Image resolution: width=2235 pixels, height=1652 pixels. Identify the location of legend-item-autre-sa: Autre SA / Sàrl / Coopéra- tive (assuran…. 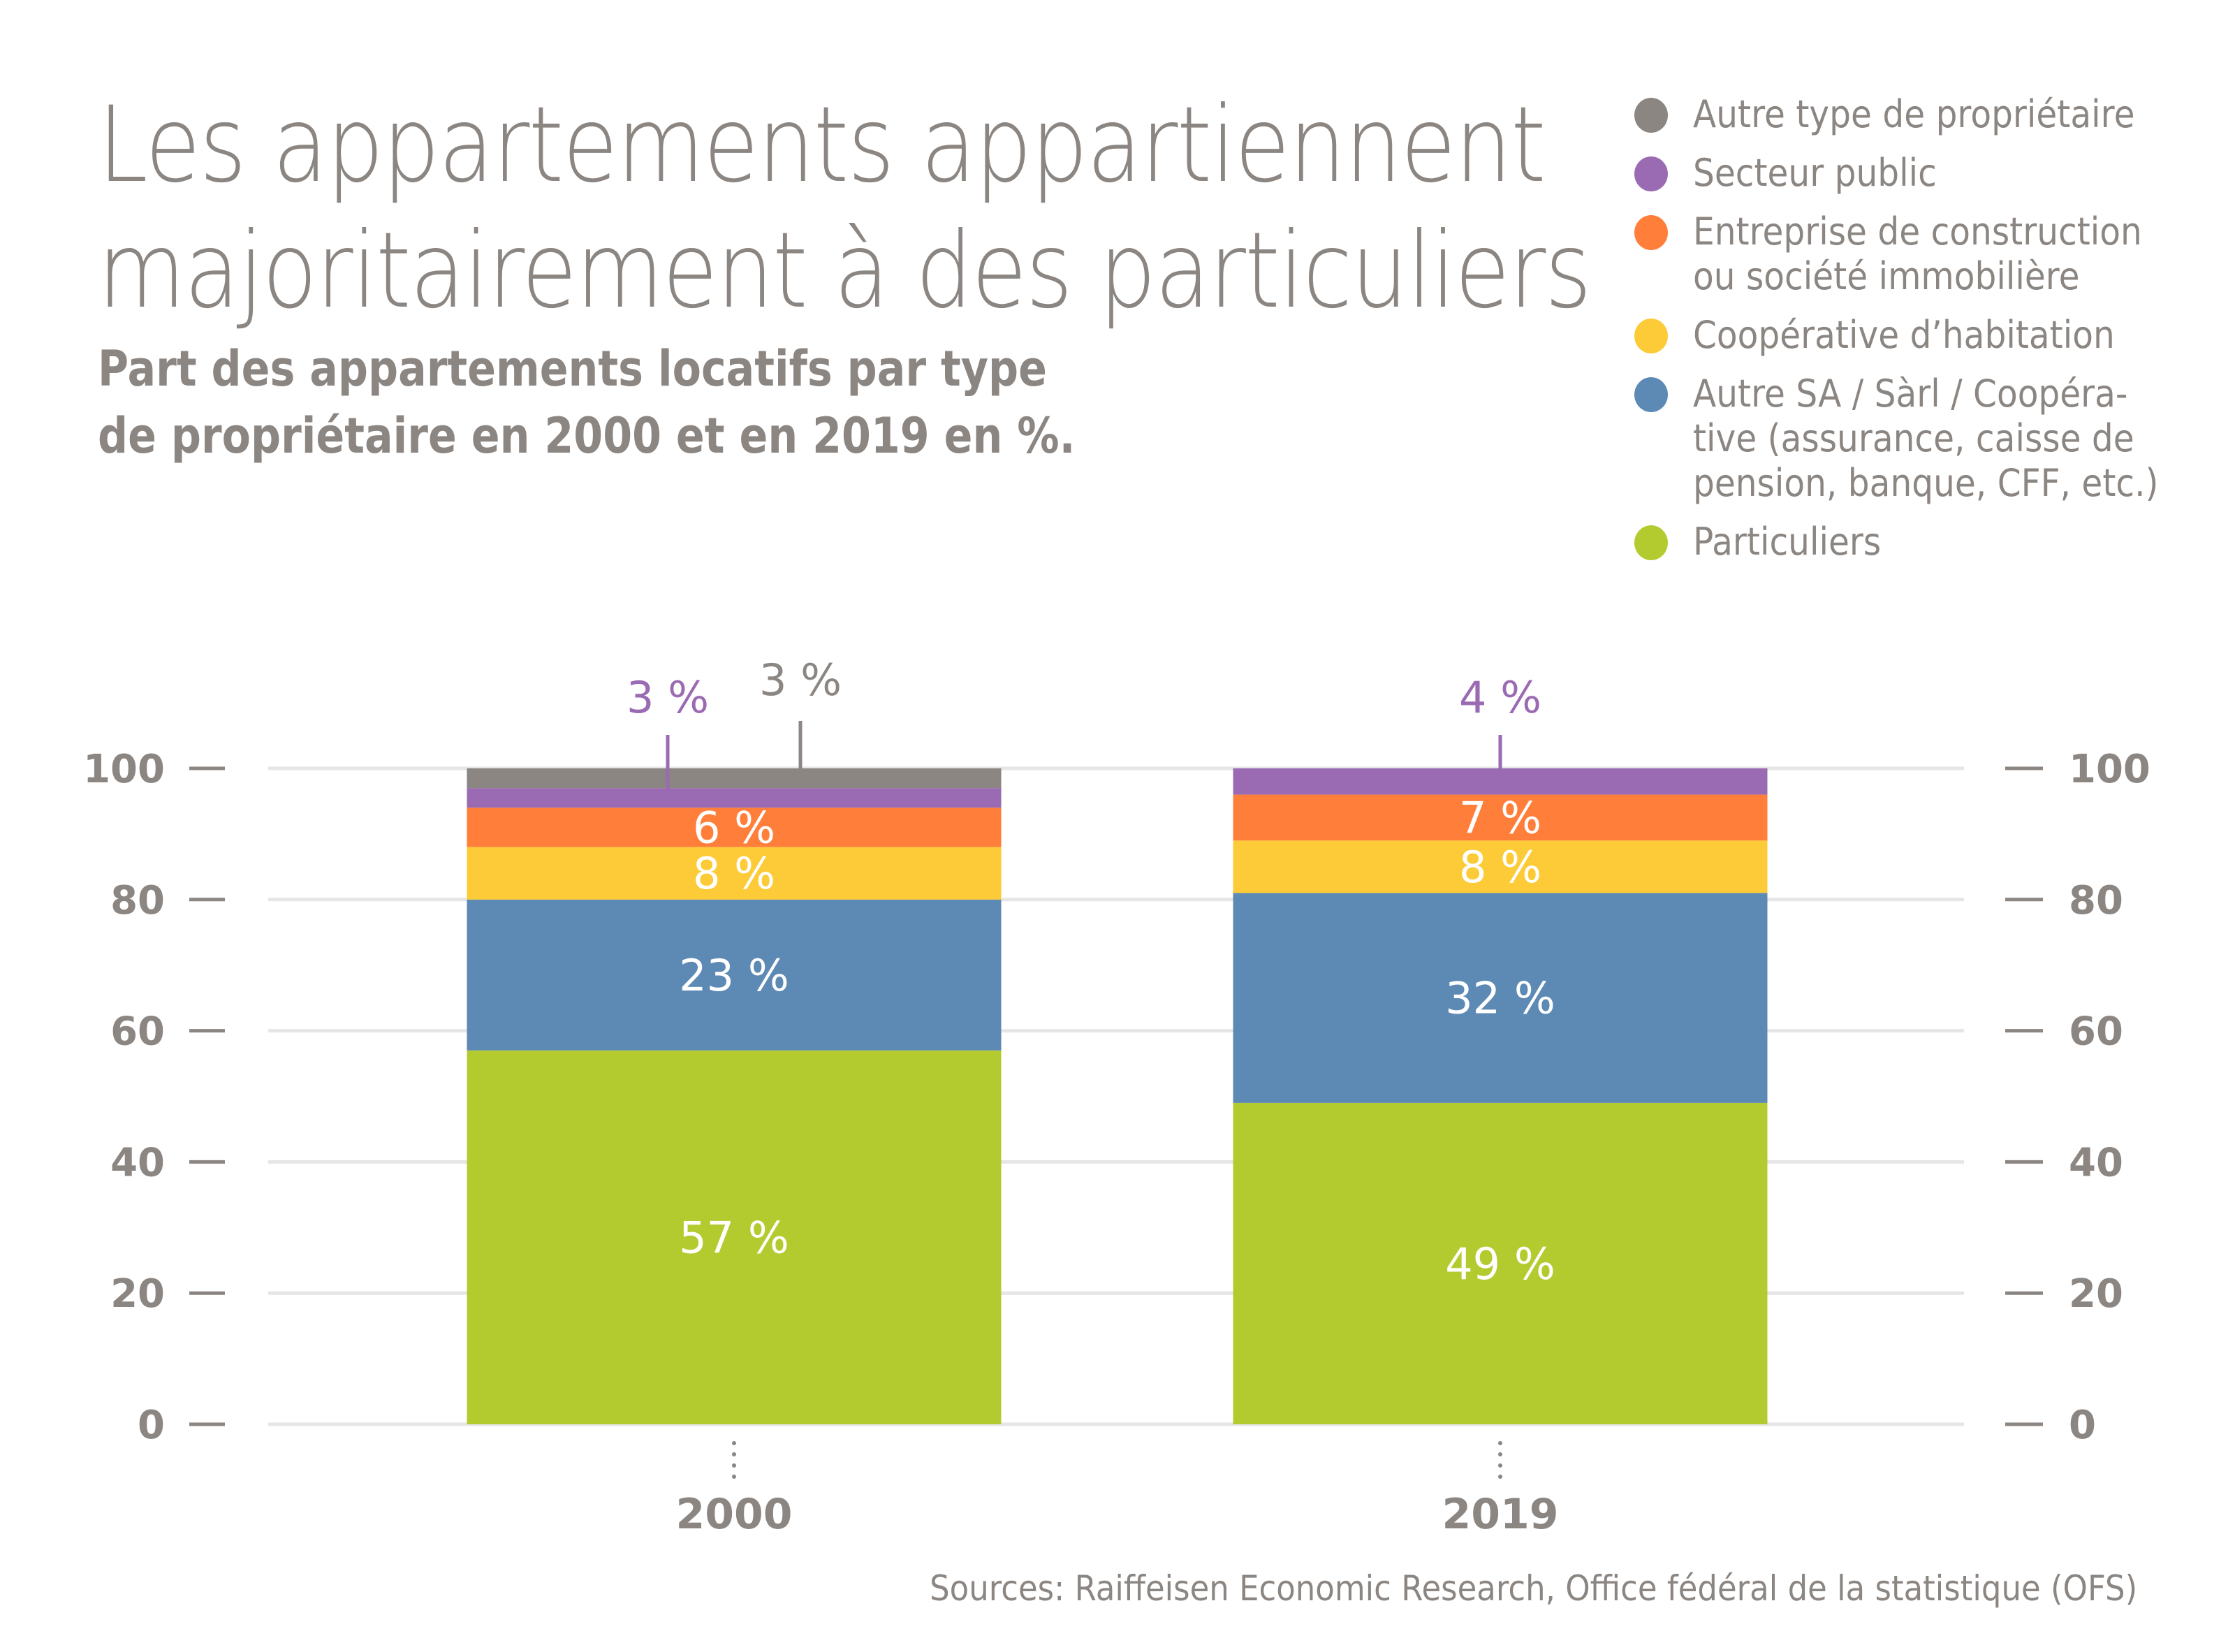
(1935, 439).